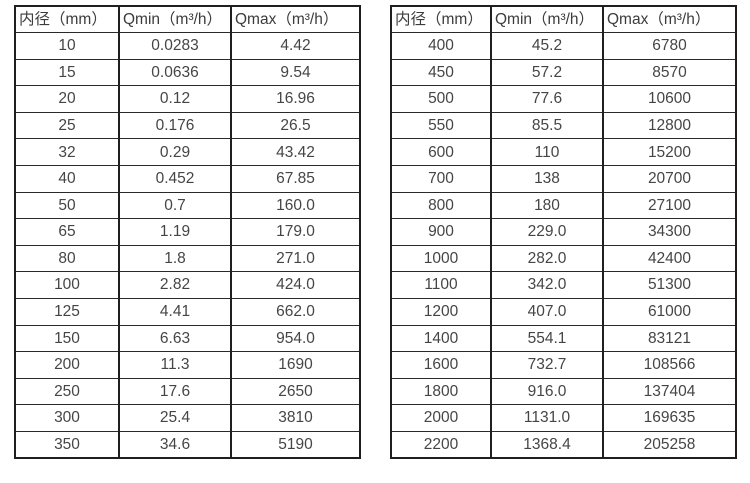 Image resolution: width=750 pixels, height=483 pixels. Describe the element at coordinates (295, 72) in the screenshot. I see `table-cell: 9.54` at that location.